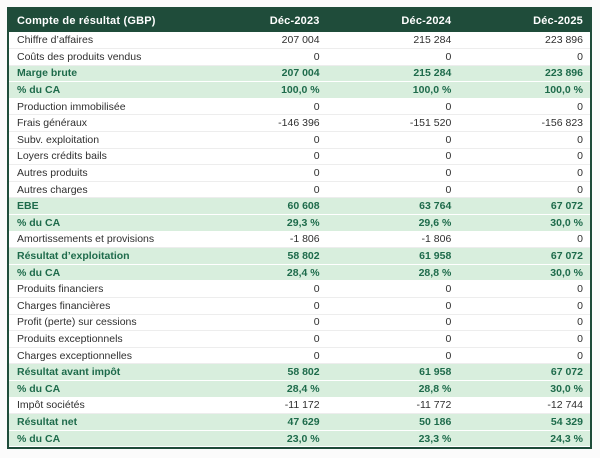  I want to click on row-label: Amortissements et provisions, so click(102, 240).